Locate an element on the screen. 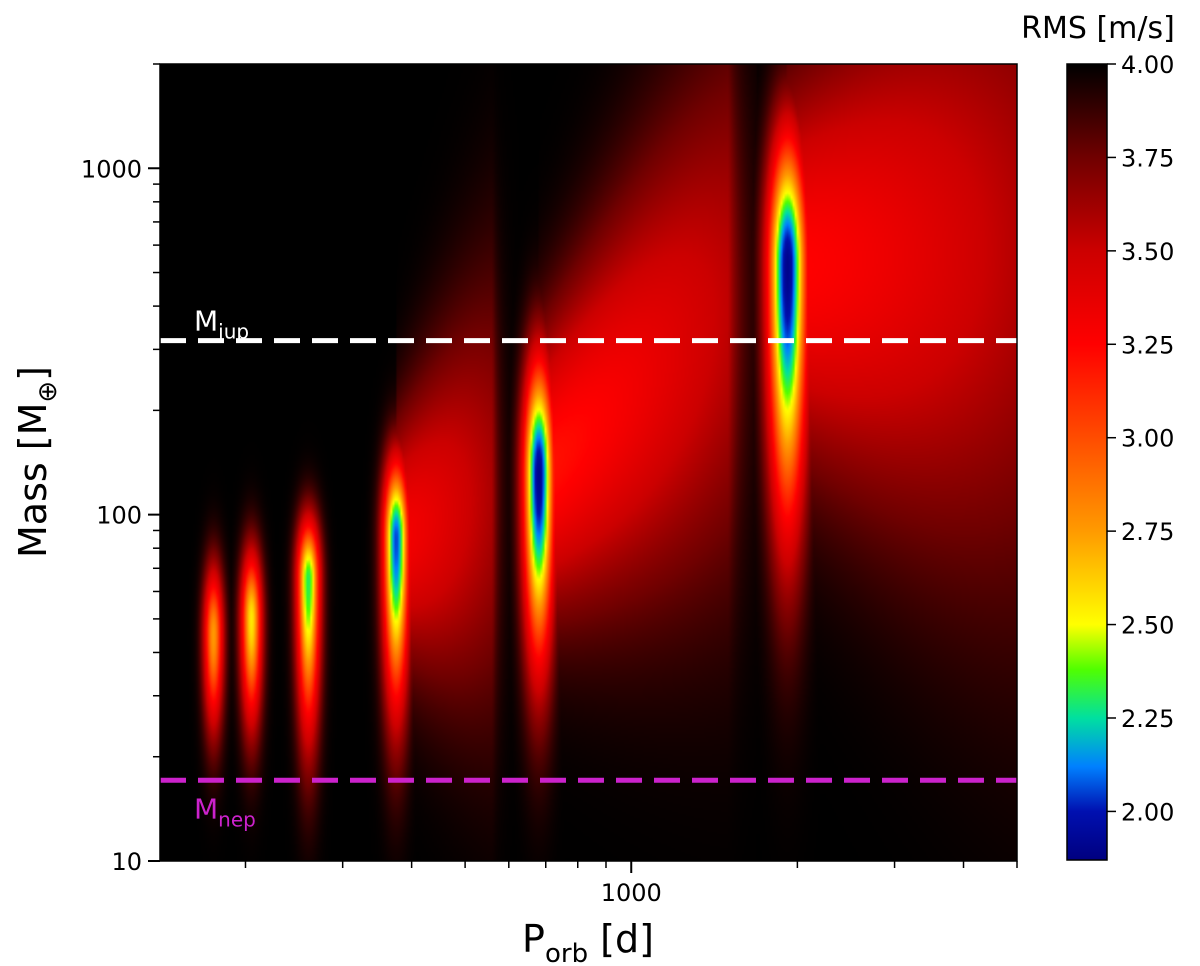  colorbar-tick-label: 2.75 is located at coordinates (1147, 532).